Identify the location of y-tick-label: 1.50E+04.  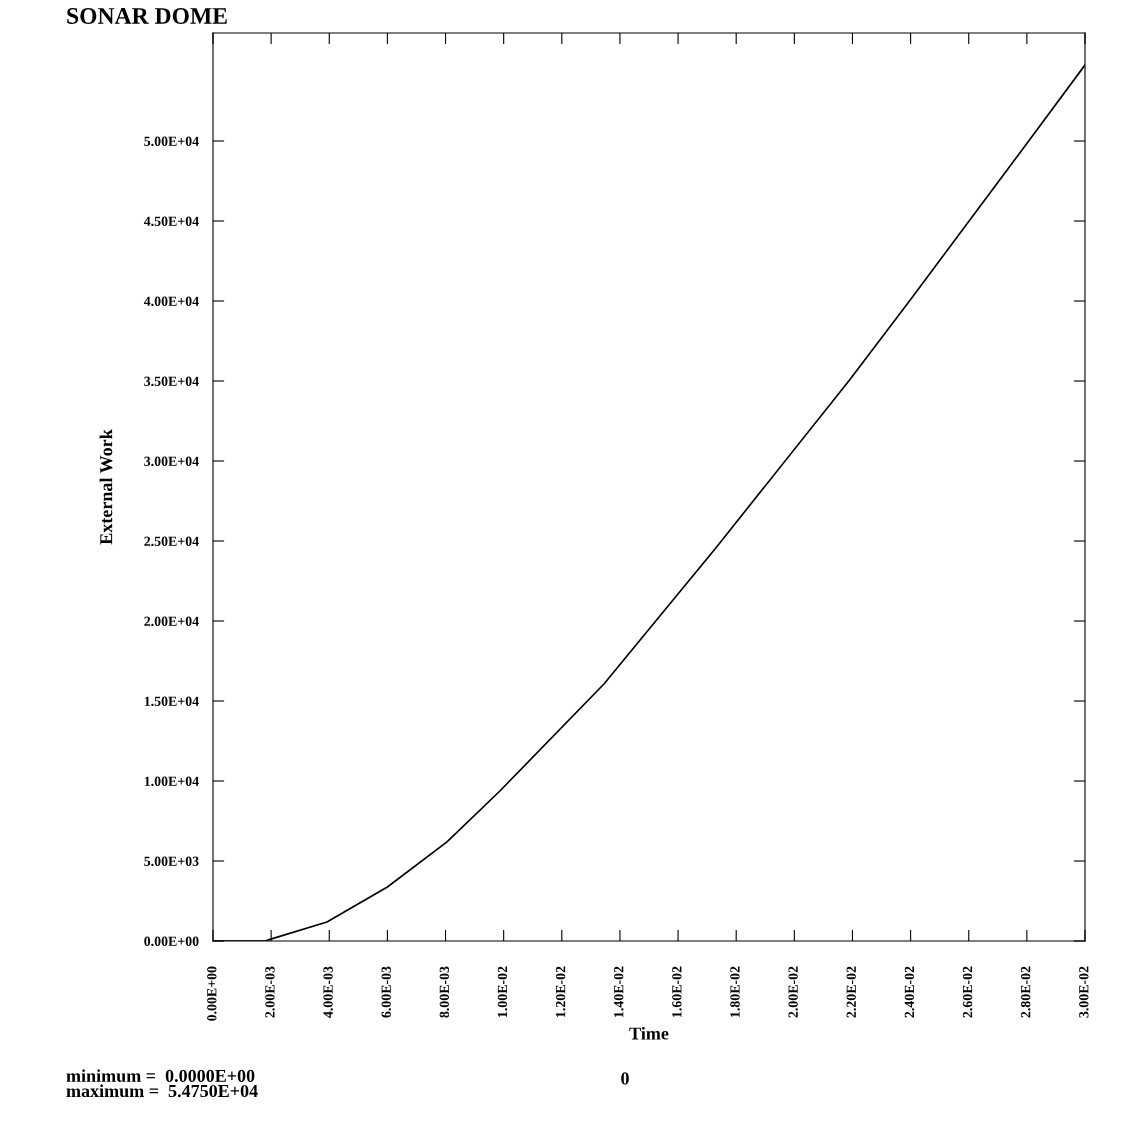
(171, 701).